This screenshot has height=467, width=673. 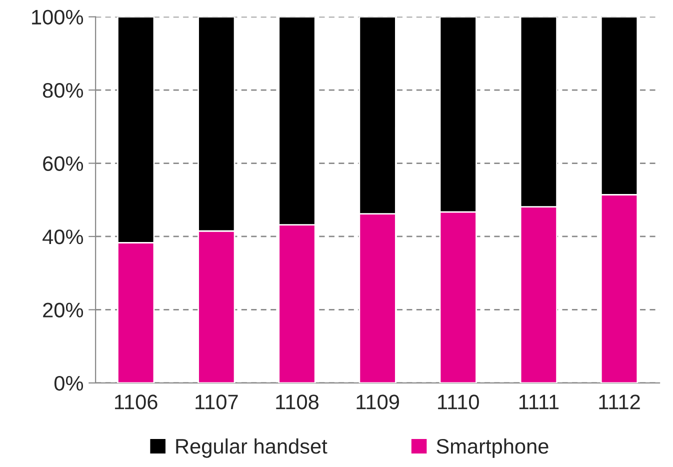 I want to click on legend-label: Regular handset, so click(x=252, y=448).